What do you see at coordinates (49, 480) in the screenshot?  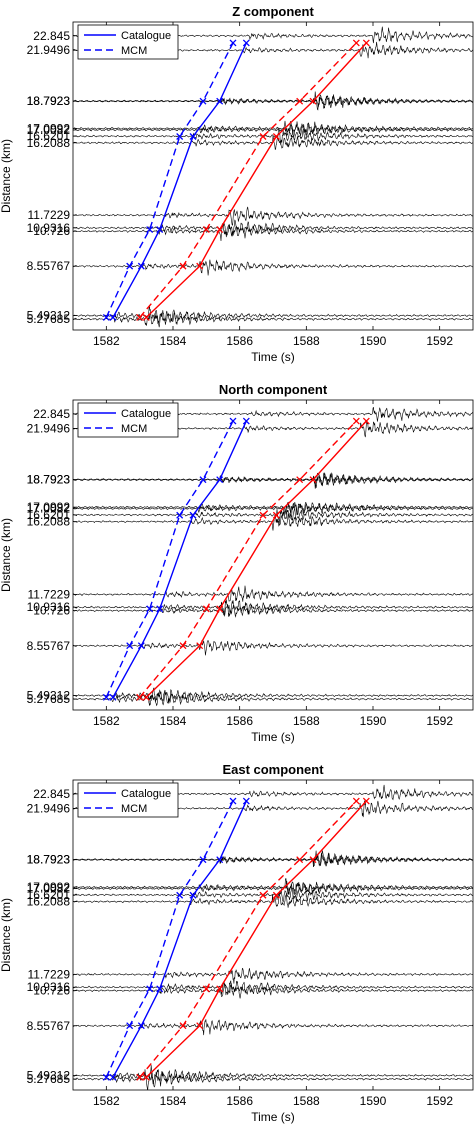 I see `y-tick-label: 18.7923` at bounding box center [49, 480].